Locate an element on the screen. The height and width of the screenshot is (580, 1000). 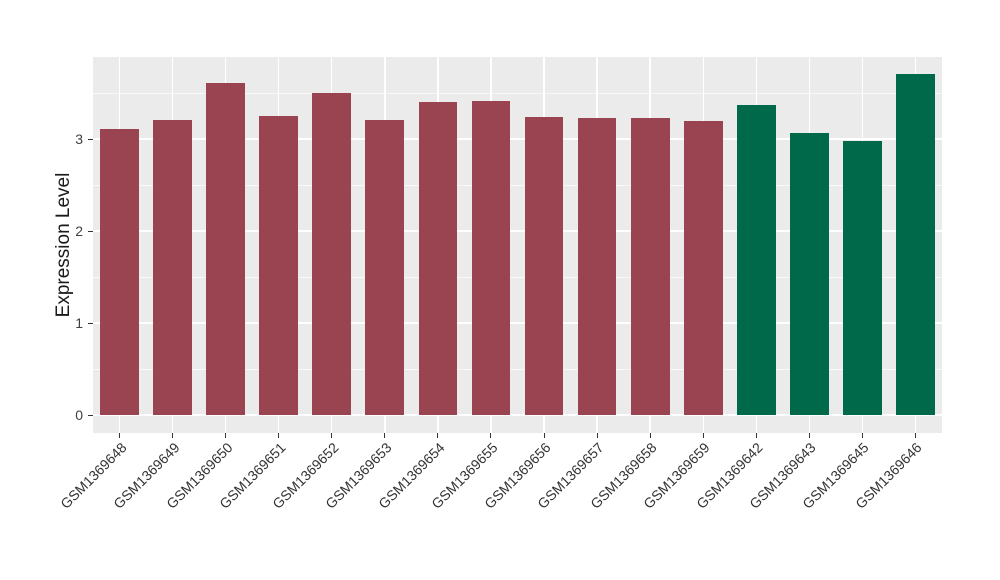
bar-GSM1369643 is located at coordinates (809, 273).